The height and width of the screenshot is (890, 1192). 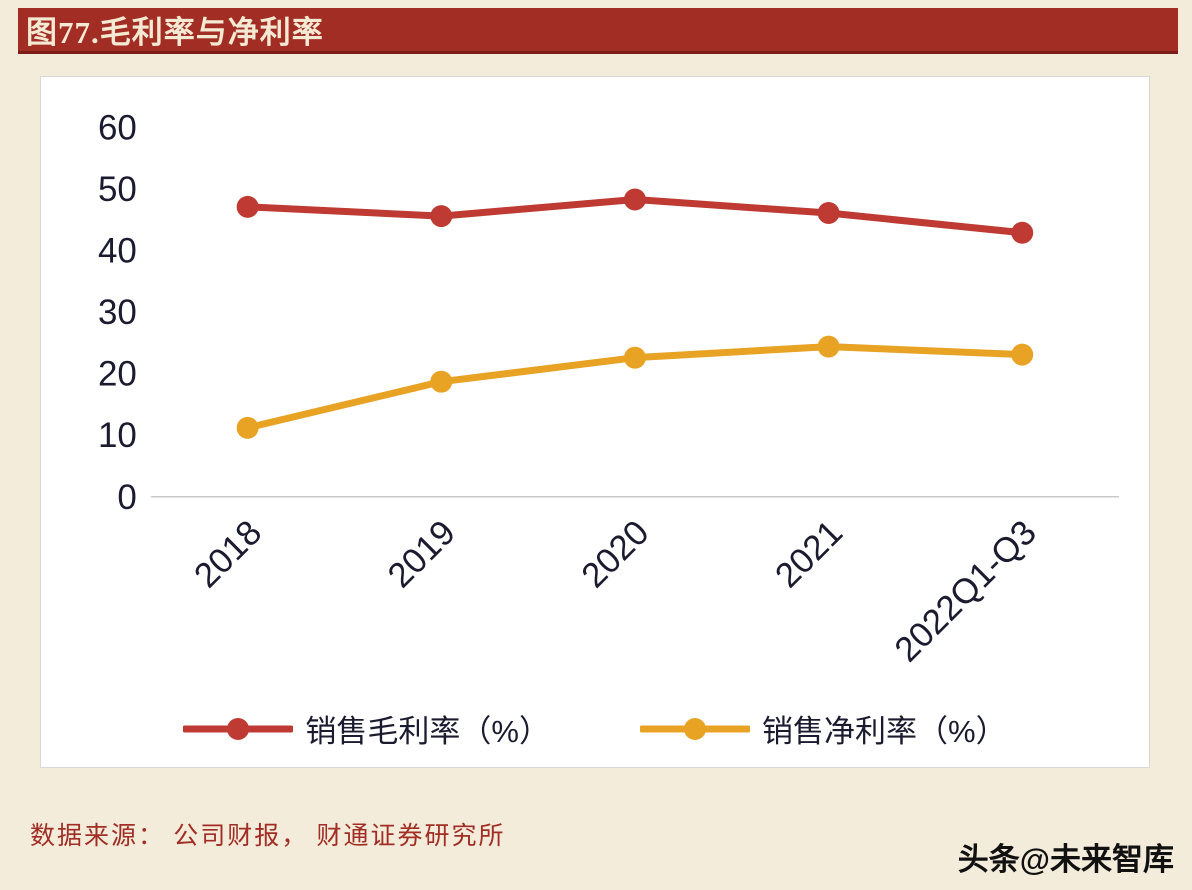 What do you see at coordinates (615, 554) in the screenshot?
I see `x-tick-label: 2020` at bounding box center [615, 554].